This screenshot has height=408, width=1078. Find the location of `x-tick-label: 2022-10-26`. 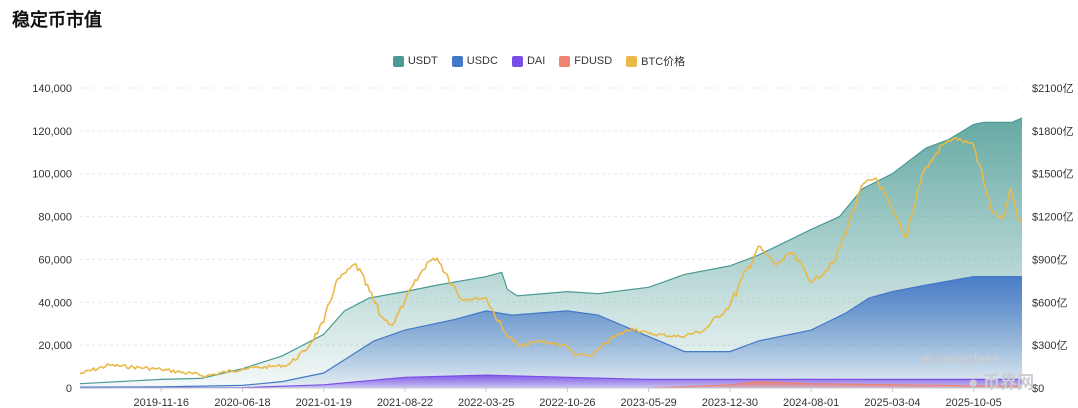

x-tick-label: 2022-10-26 is located at coordinates (567, 402).